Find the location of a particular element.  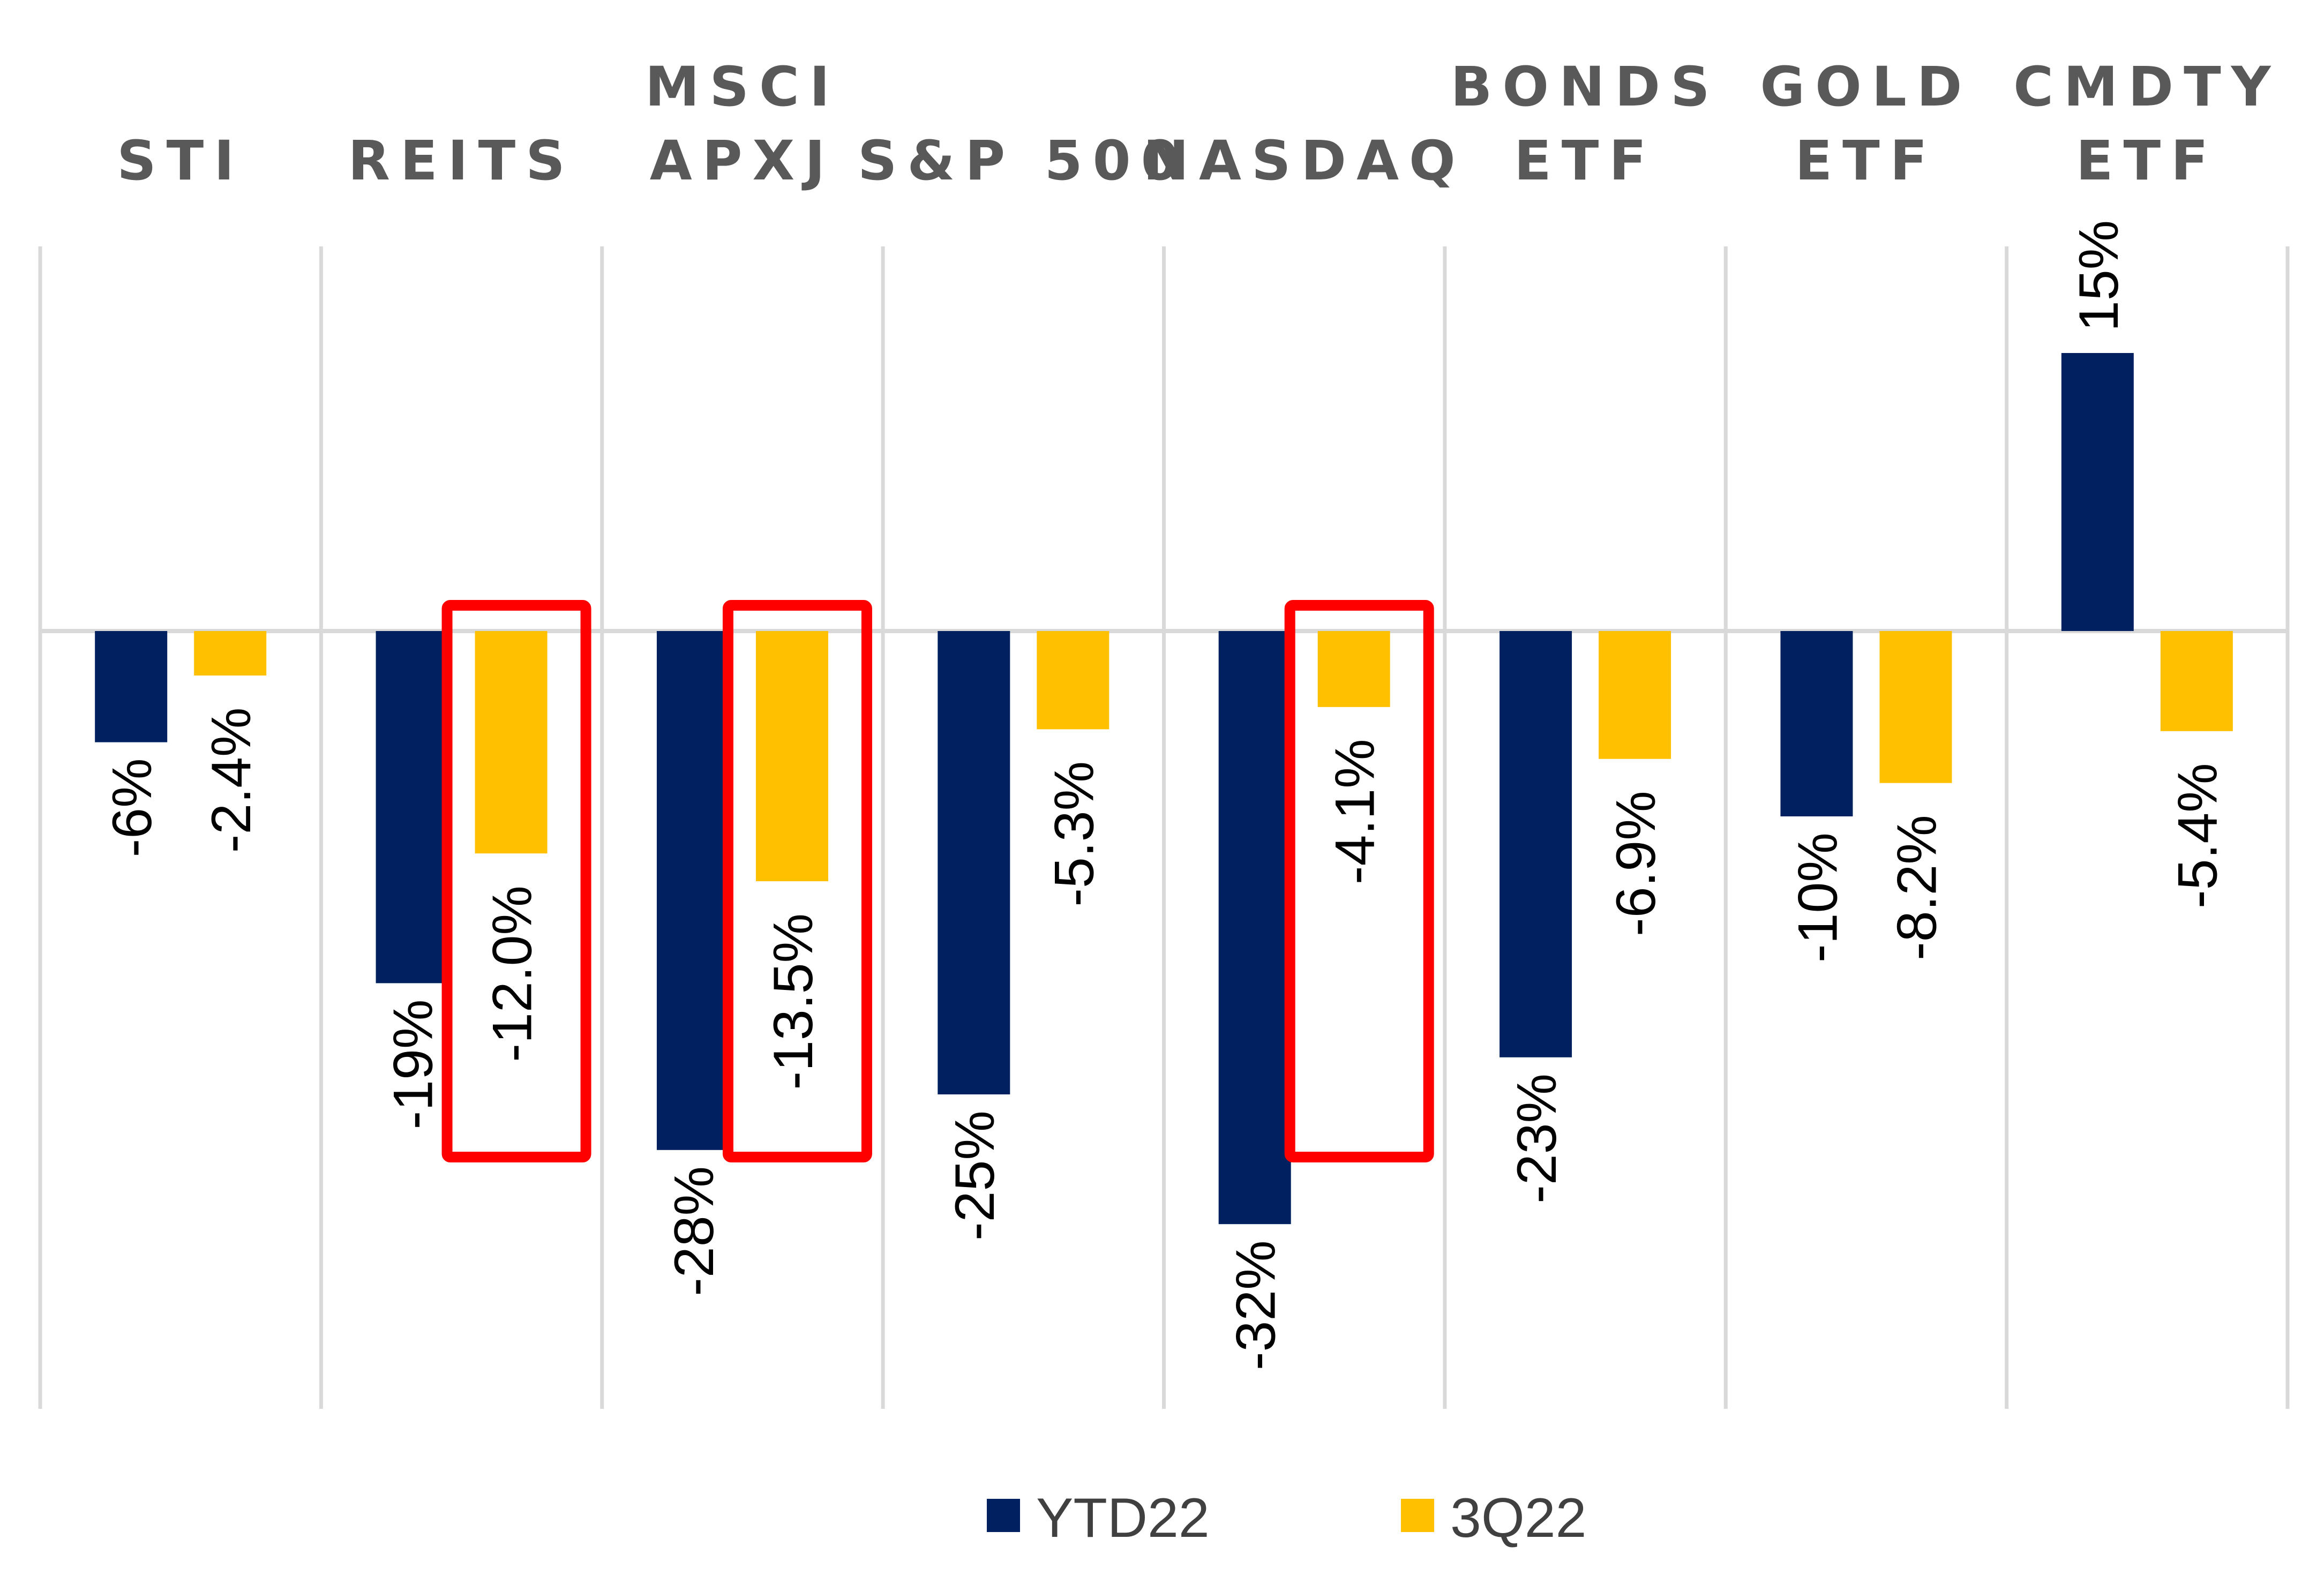

bar-3q22-msci-apxj is located at coordinates (791, 757).